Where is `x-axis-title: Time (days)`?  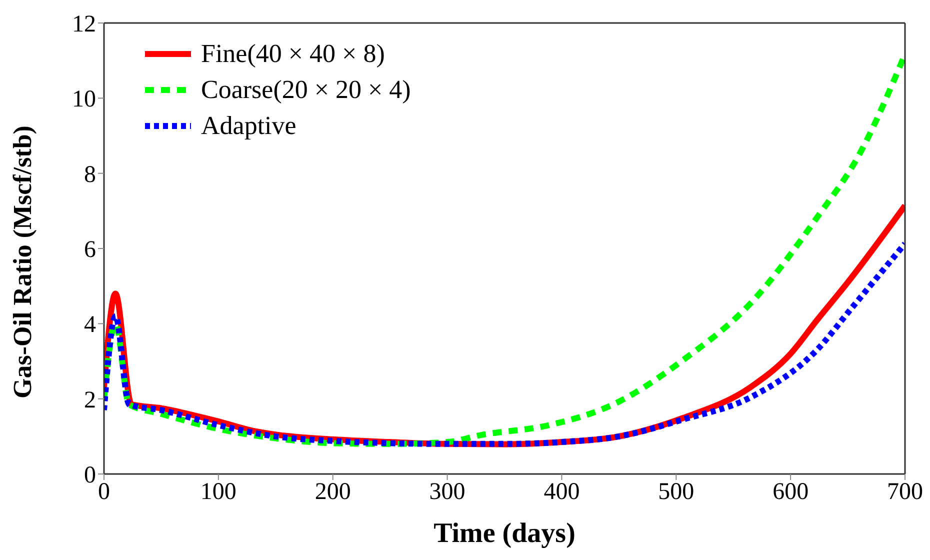
x-axis-title: Time (days) is located at coordinates (505, 533).